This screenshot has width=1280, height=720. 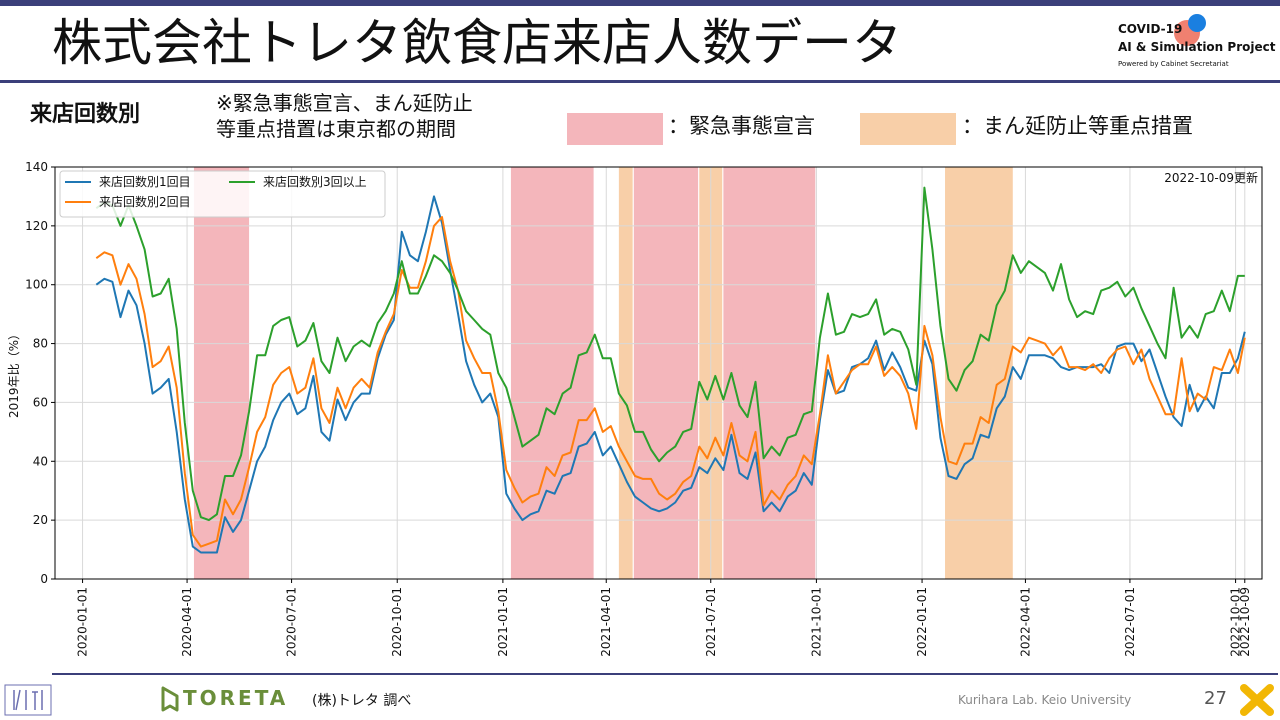 I want to click on y-tick-label-80: 80, so click(x=40, y=344).